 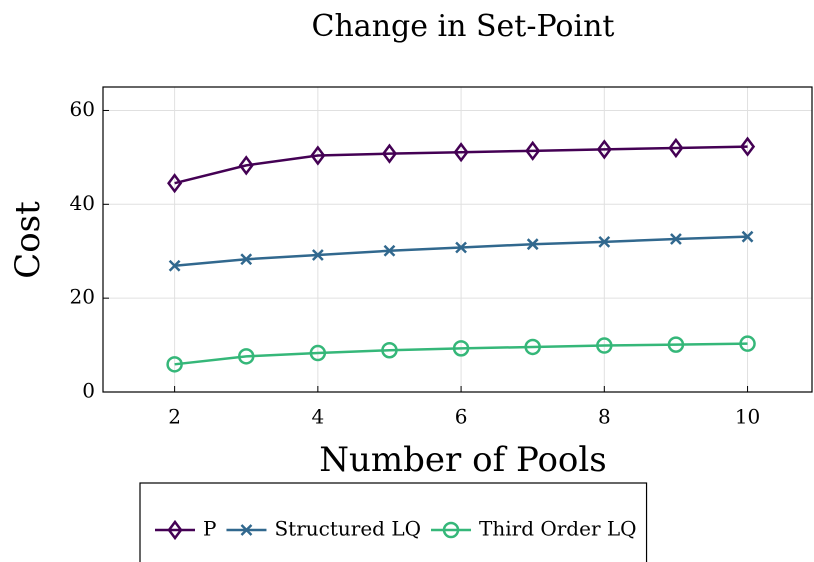 I want to click on x-axis-label: Number of Pools, so click(x=462, y=460).